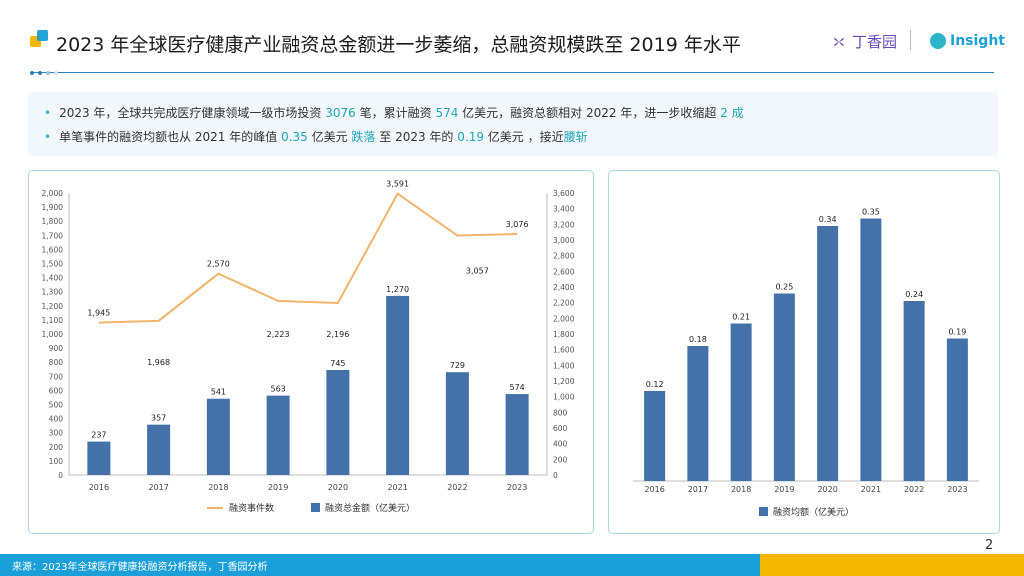 Image resolution: width=1024 pixels, height=576 pixels. What do you see at coordinates (564, 224) in the screenshot?
I see `y2-tick-label: 3,200` at bounding box center [564, 224].